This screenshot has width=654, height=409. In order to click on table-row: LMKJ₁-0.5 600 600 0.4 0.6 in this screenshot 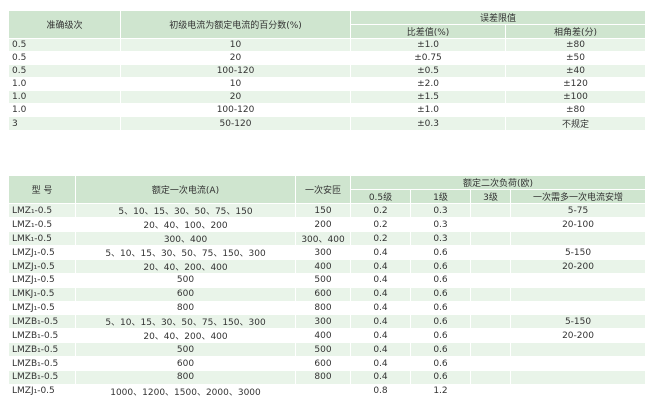, I will do `click(327, 294)`.